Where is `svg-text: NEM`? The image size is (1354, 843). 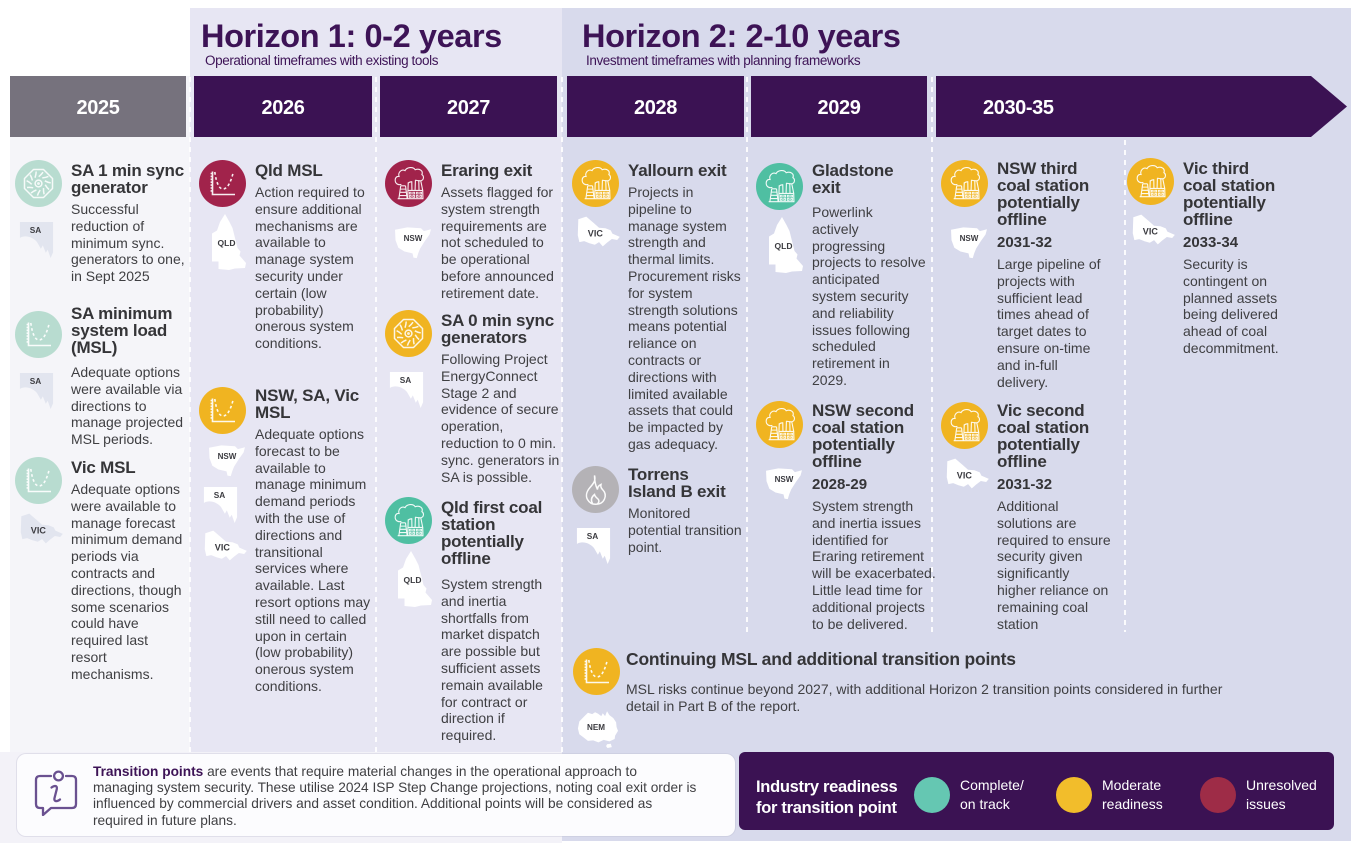 svg-text: NEM is located at coordinates (596, 727).